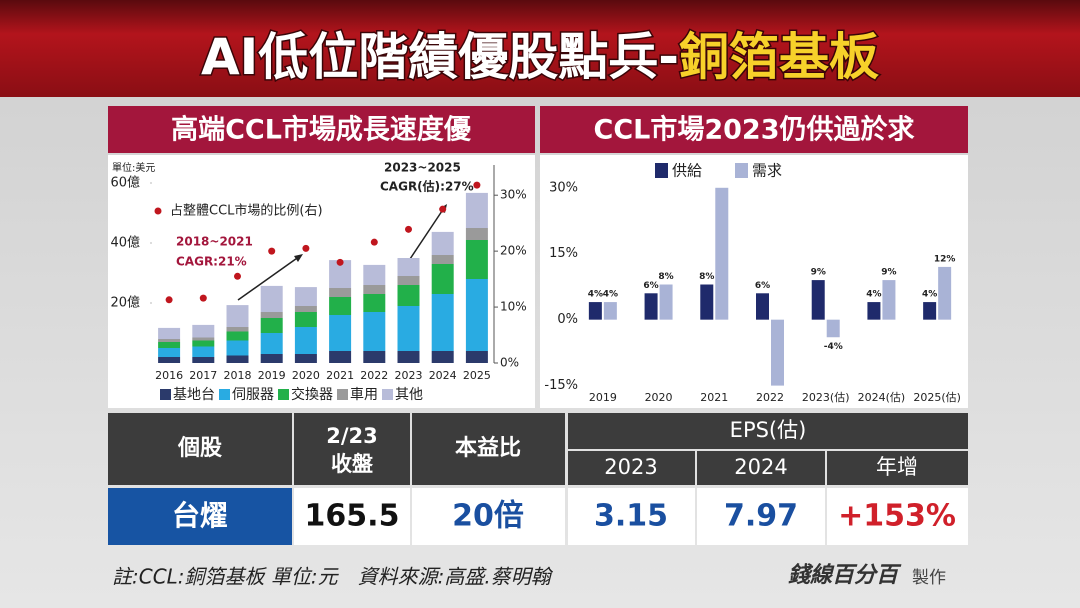  I want to click on x-tick-label: 2017, so click(203, 375).